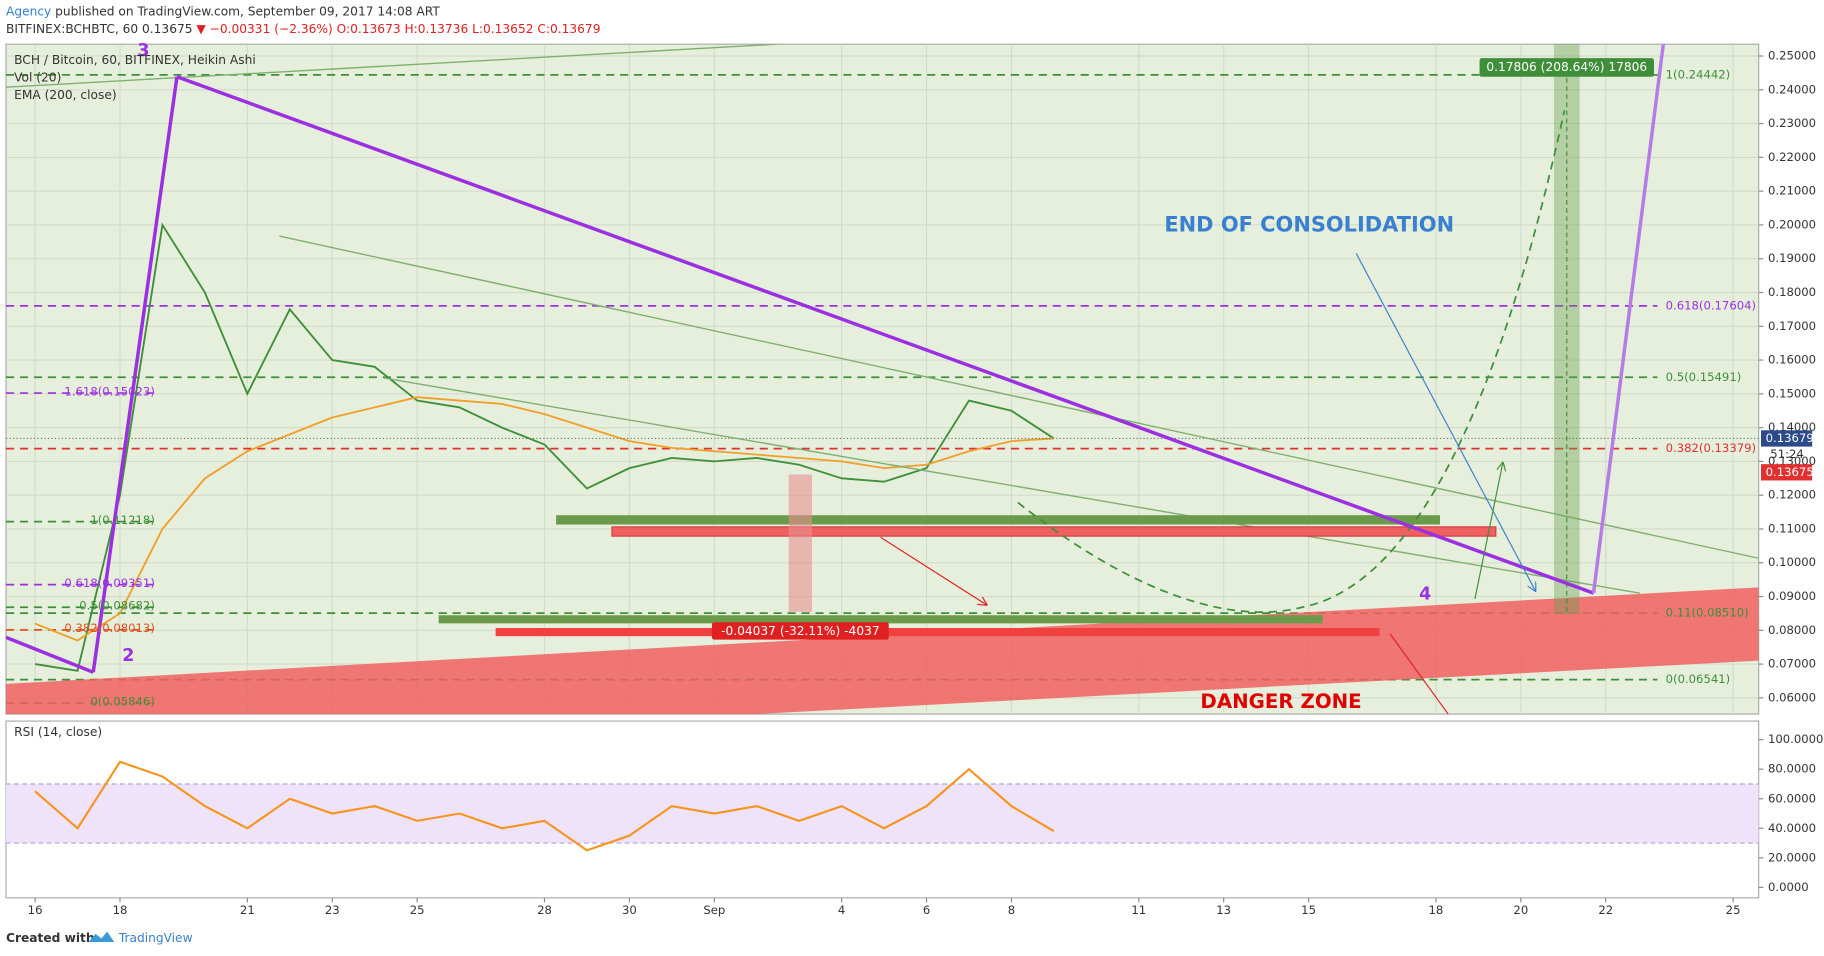  What do you see at coordinates (1792, 191) in the screenshot?
I see `y-tick-label: 0.21000` at bounding box center [1792, 191].